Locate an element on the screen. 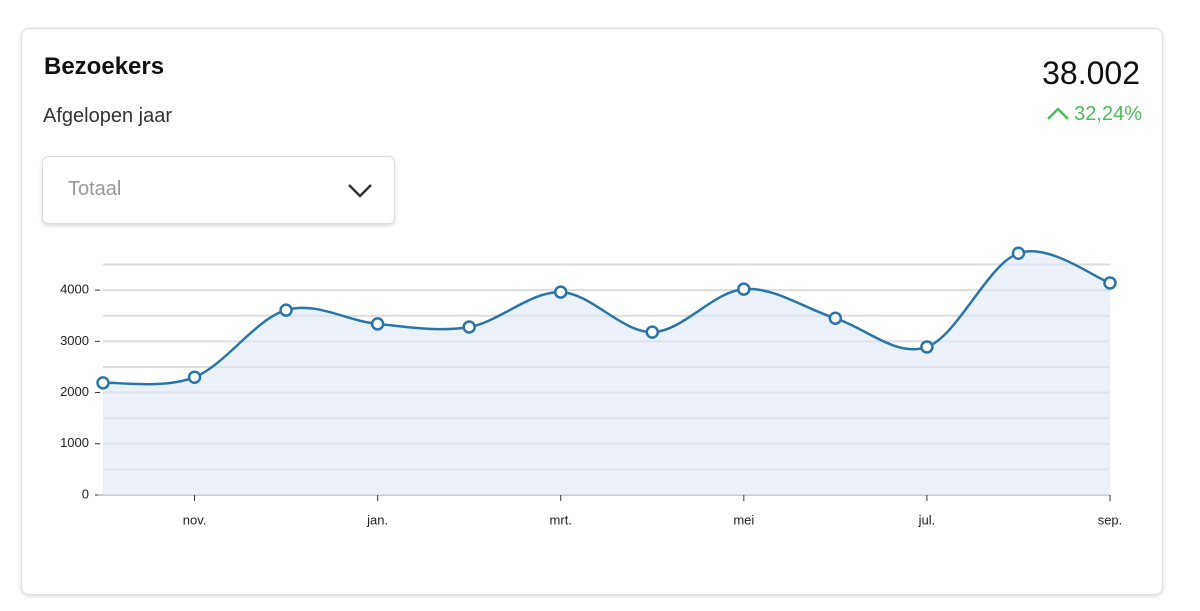  x-tick-label: sep. is located at coordinates (1110, 519).